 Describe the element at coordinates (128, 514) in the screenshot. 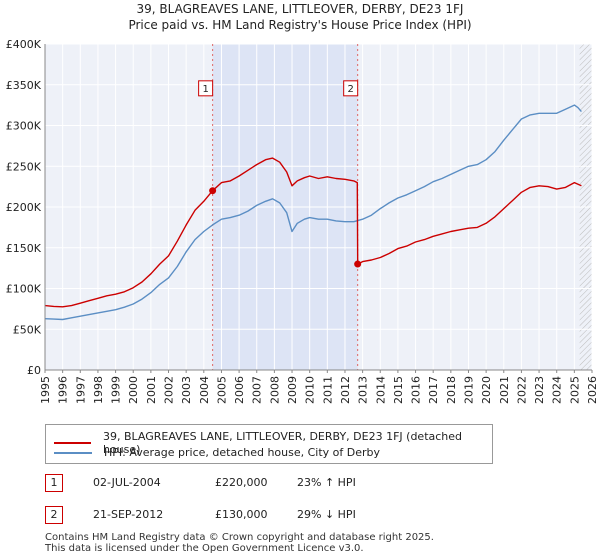

I see `sale-date-2: 21-SEP-2012` at that location.